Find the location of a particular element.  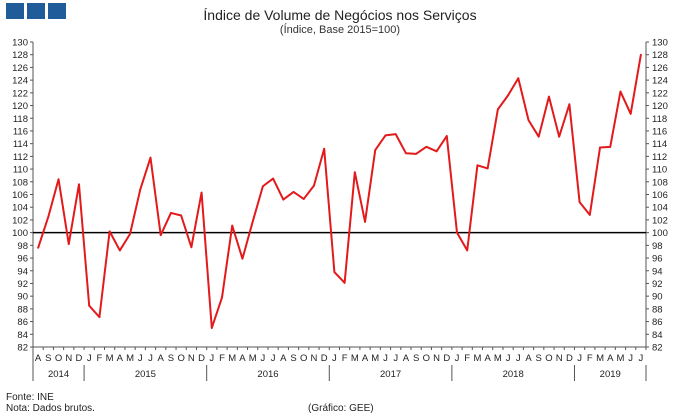

ine-logo is located at coordinates (36, 11).